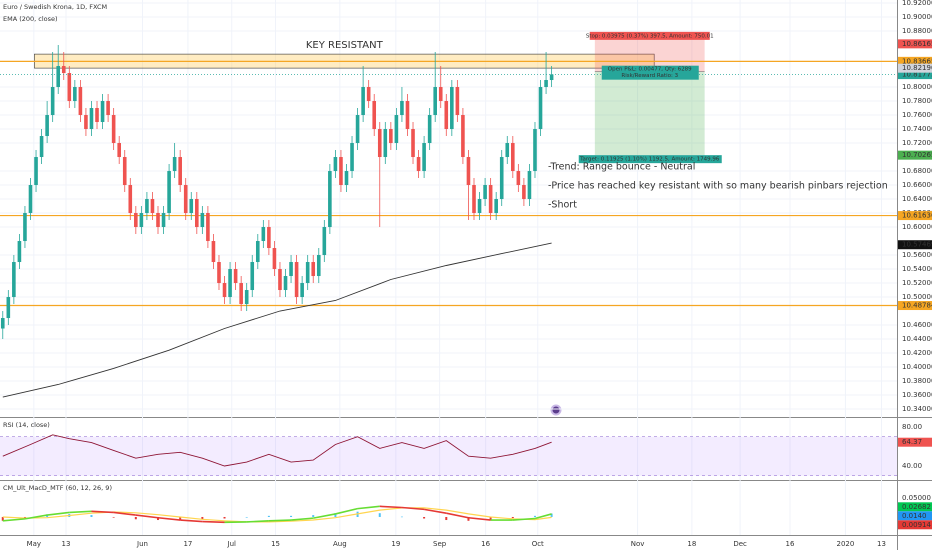 The image size is (932, 550). I want to click on y-tick-label: 10.42000, so click(917, 353).